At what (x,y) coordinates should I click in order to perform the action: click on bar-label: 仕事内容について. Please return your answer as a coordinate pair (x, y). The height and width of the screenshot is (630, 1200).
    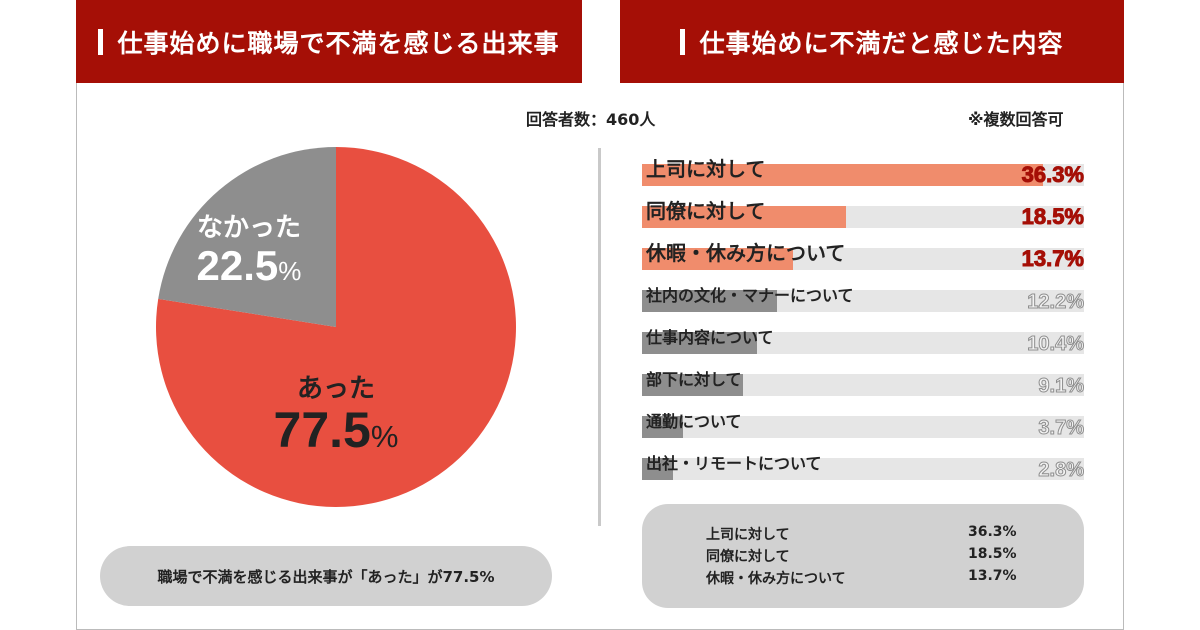
    Looking at the image, I should click on (710, 337).